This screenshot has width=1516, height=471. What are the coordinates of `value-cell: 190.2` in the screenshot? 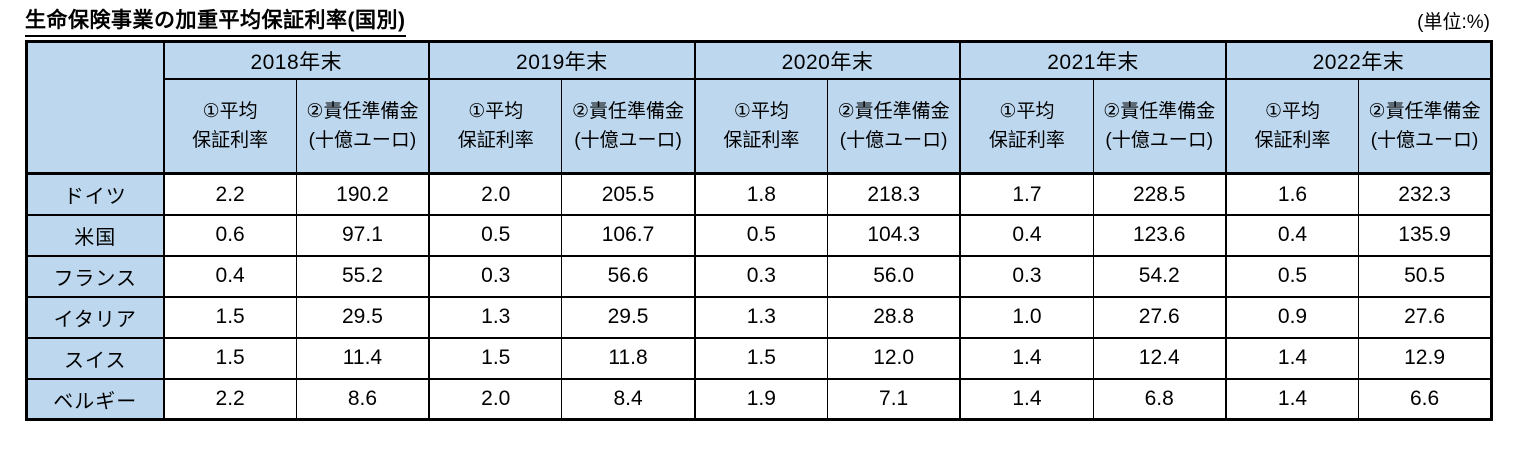 It's located at (362, 194).